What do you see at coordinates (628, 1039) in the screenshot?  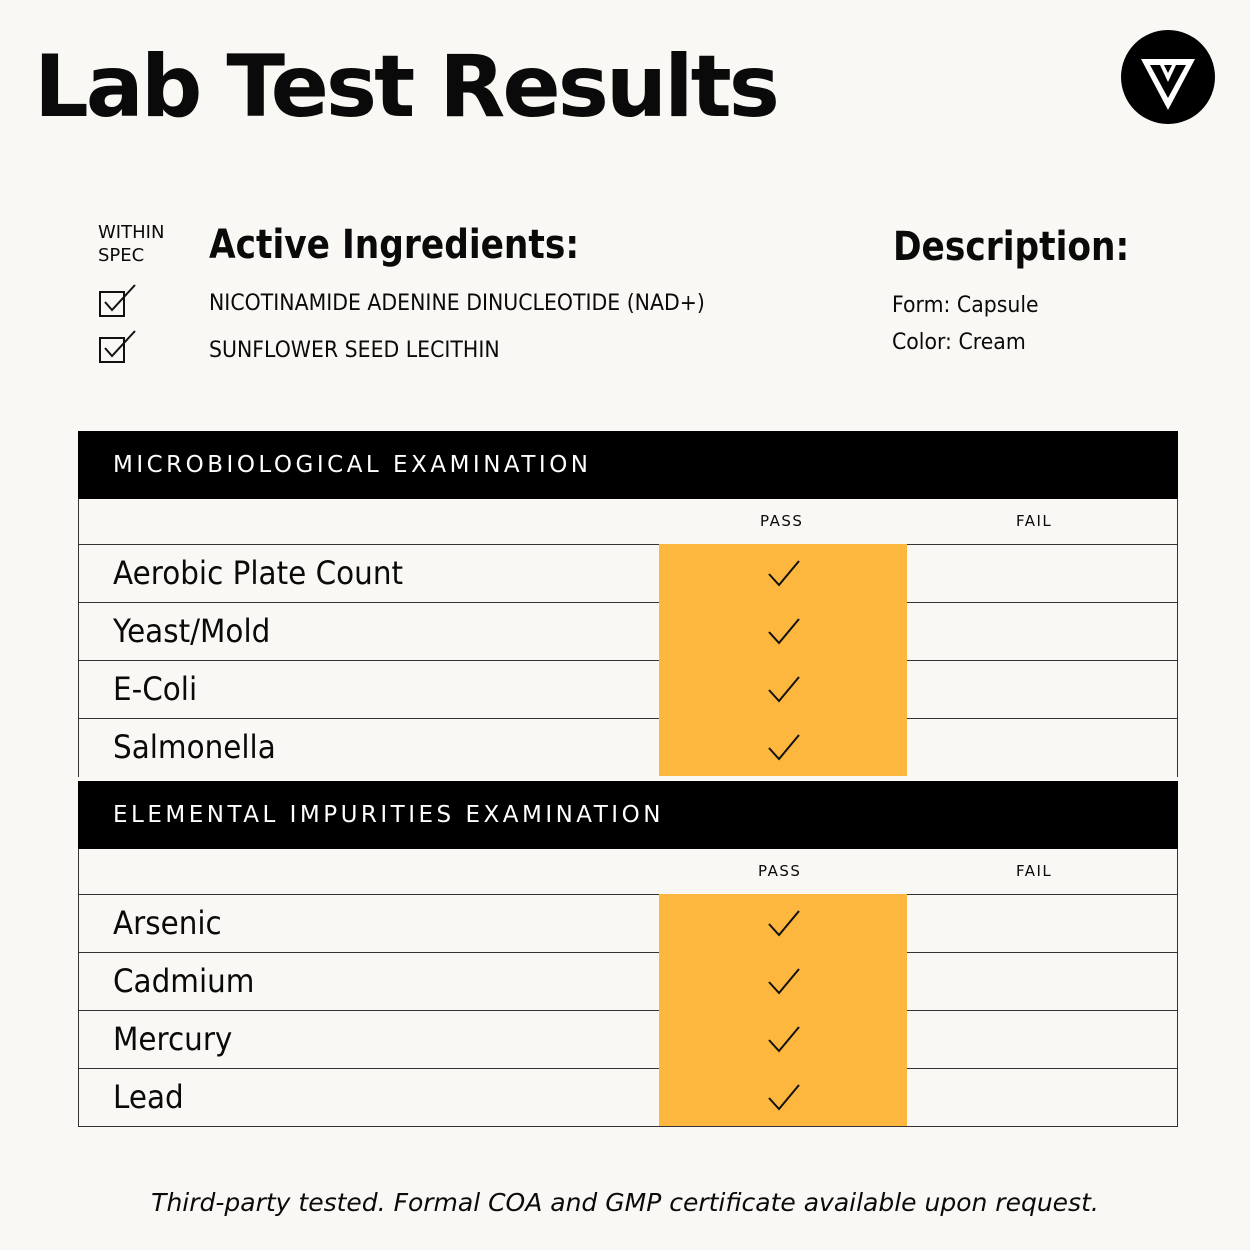 I see `table-row: Mercury` at bounding box center [628, 1039].